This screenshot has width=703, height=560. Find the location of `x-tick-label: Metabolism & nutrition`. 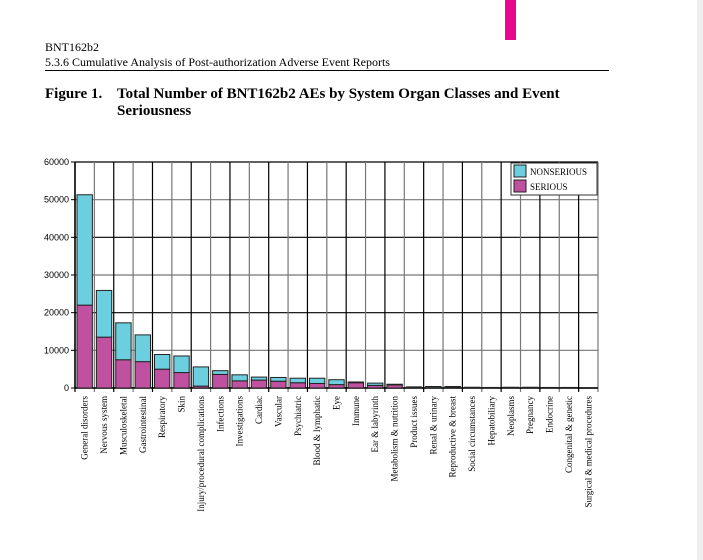

x-tick-label: Metabolism & nutrition is located at coordinates (395, 439).